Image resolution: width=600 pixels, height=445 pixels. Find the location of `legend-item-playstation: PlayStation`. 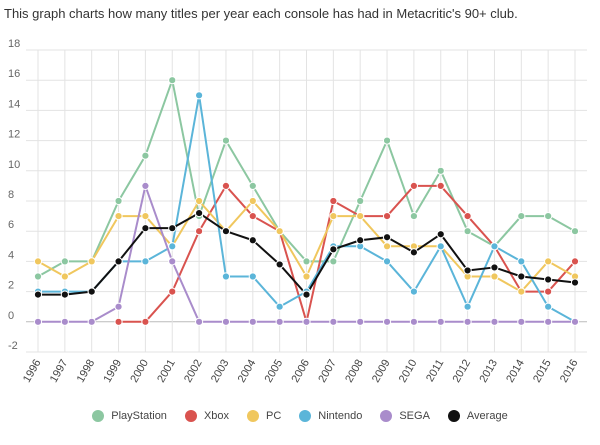

legend-item-playstation: PlayStation is located at coordinates (129, 416).